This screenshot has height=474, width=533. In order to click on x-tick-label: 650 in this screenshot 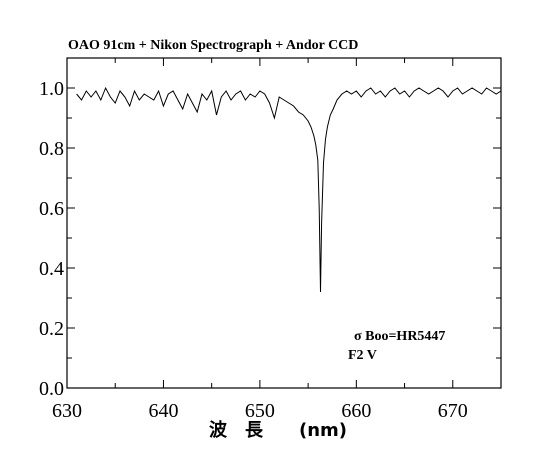, I will do `click(260, 411)`.